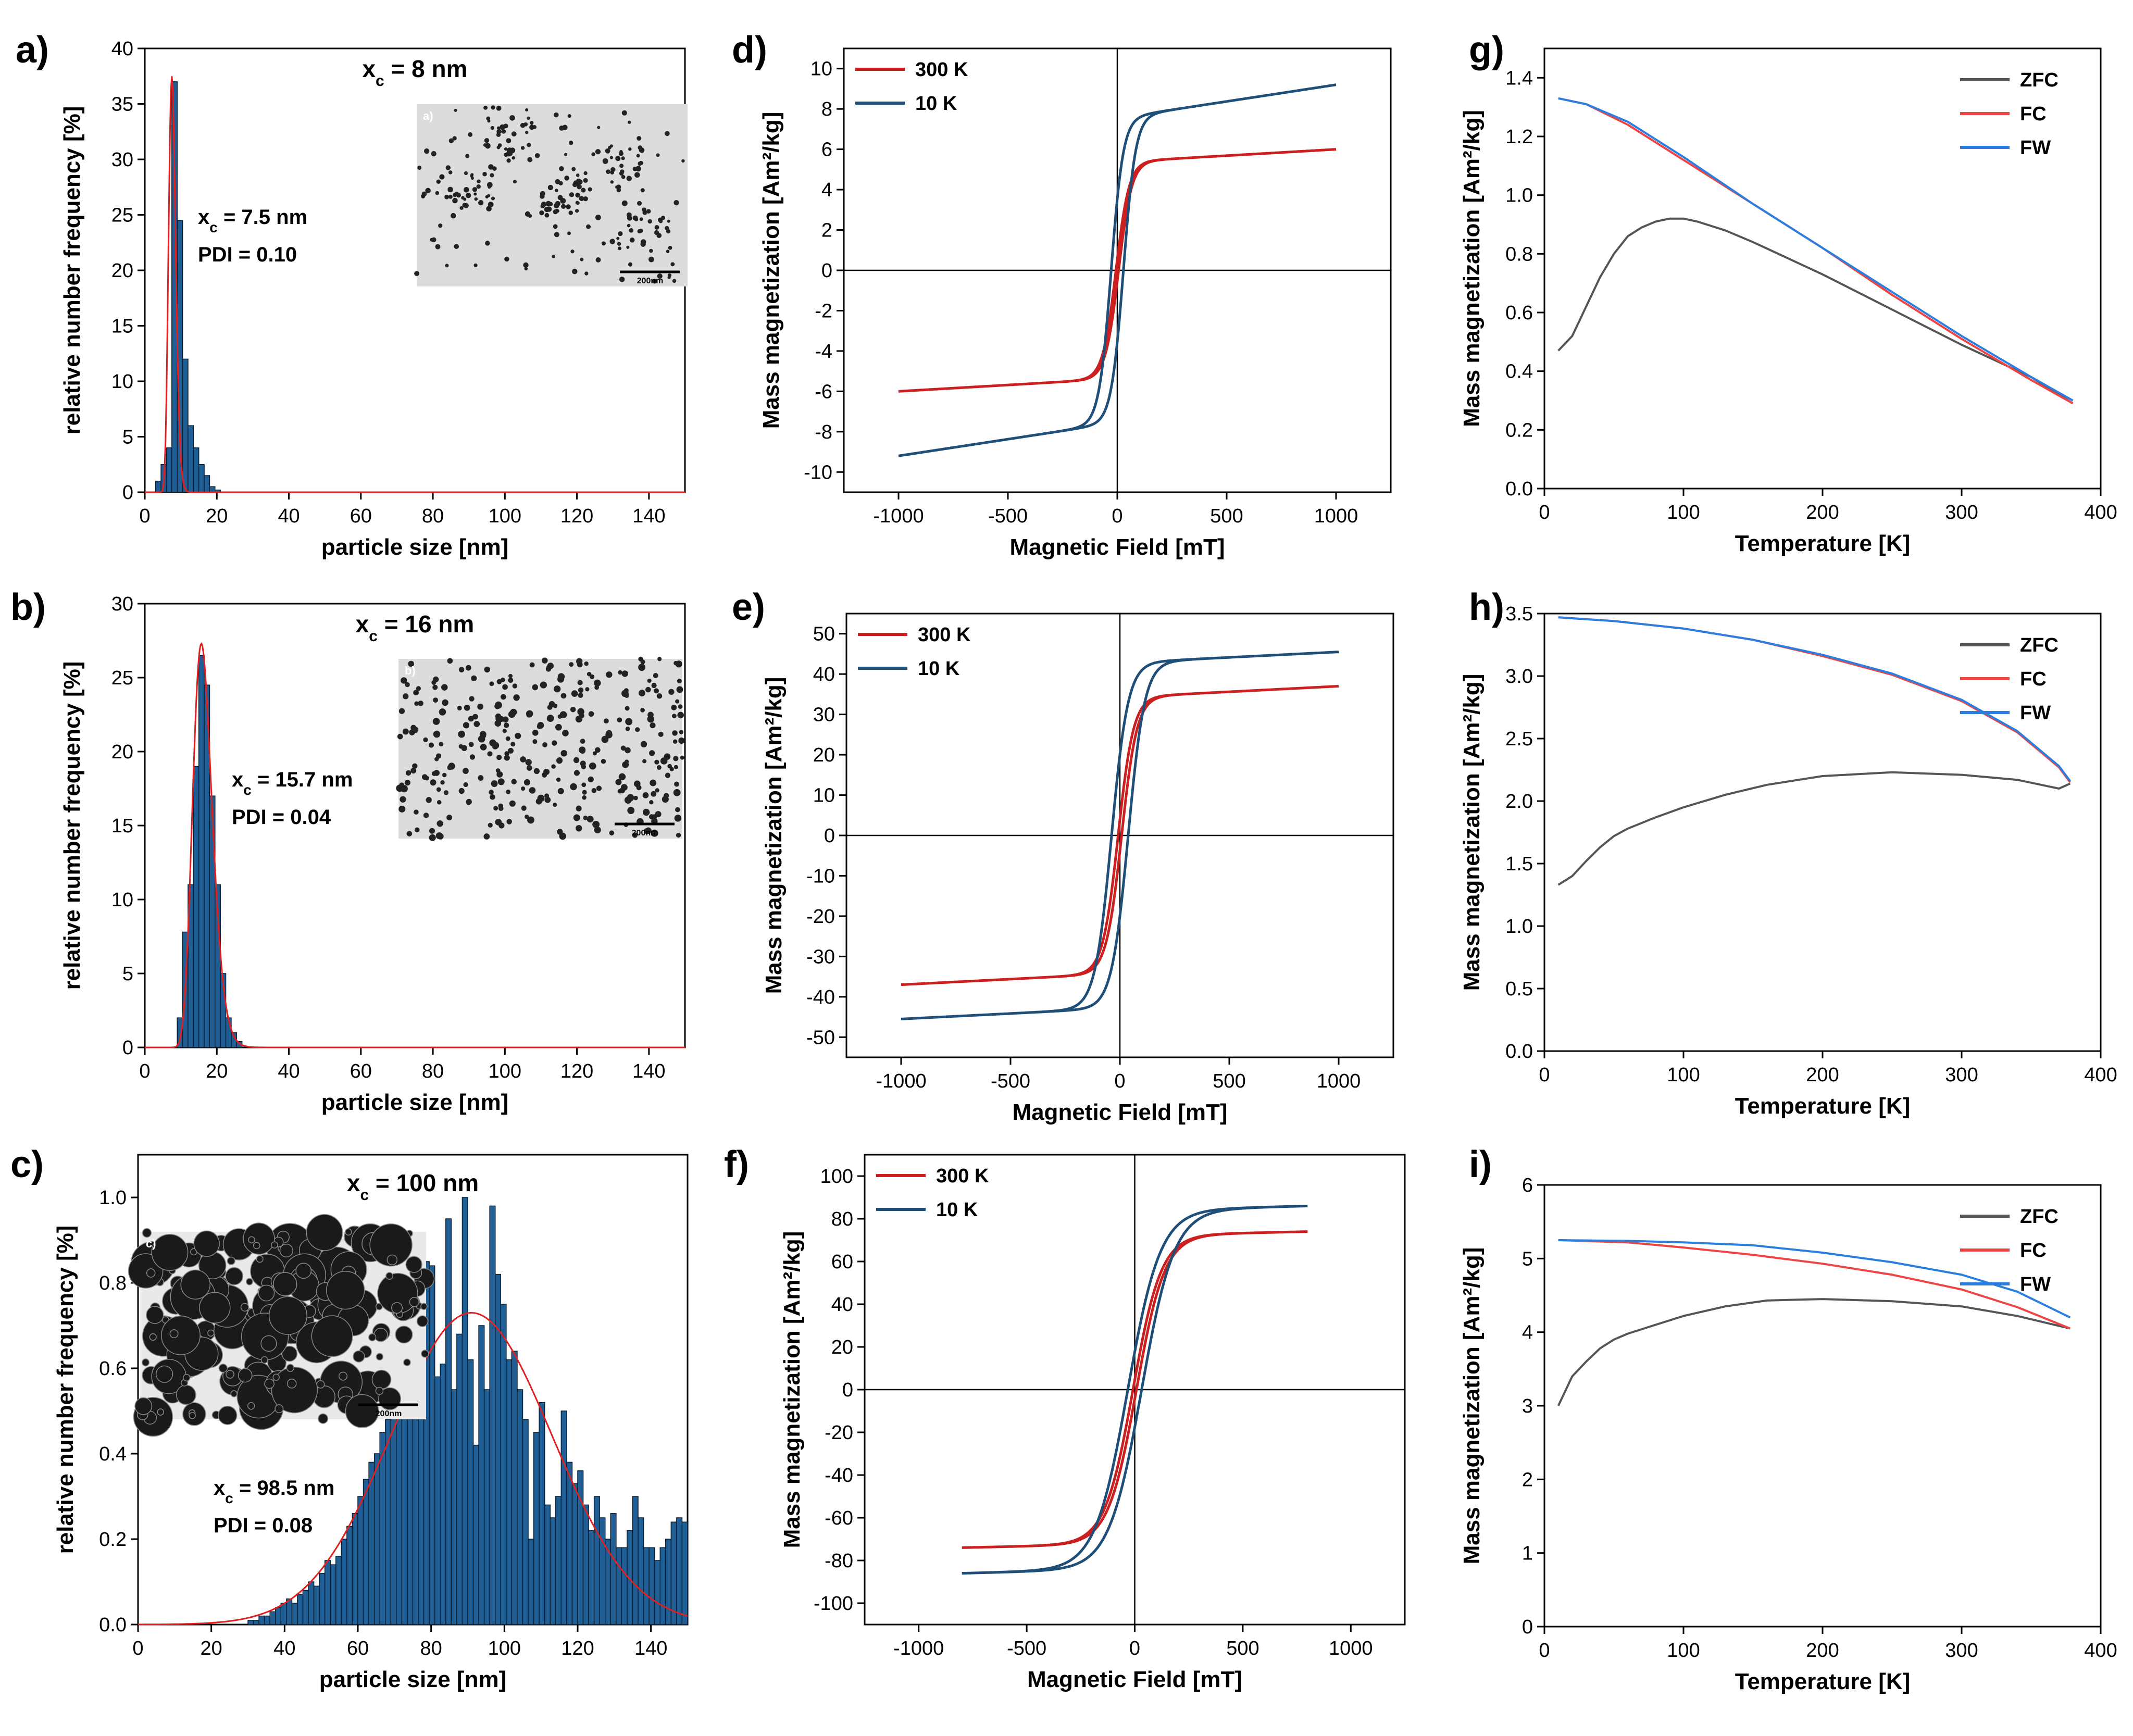 The width and height of the screenshot is (2133, 1736). What do you see at coordinates (32, 50) in the screenshot?
I see `panel-label: a)` at bounding box center [32, 50].